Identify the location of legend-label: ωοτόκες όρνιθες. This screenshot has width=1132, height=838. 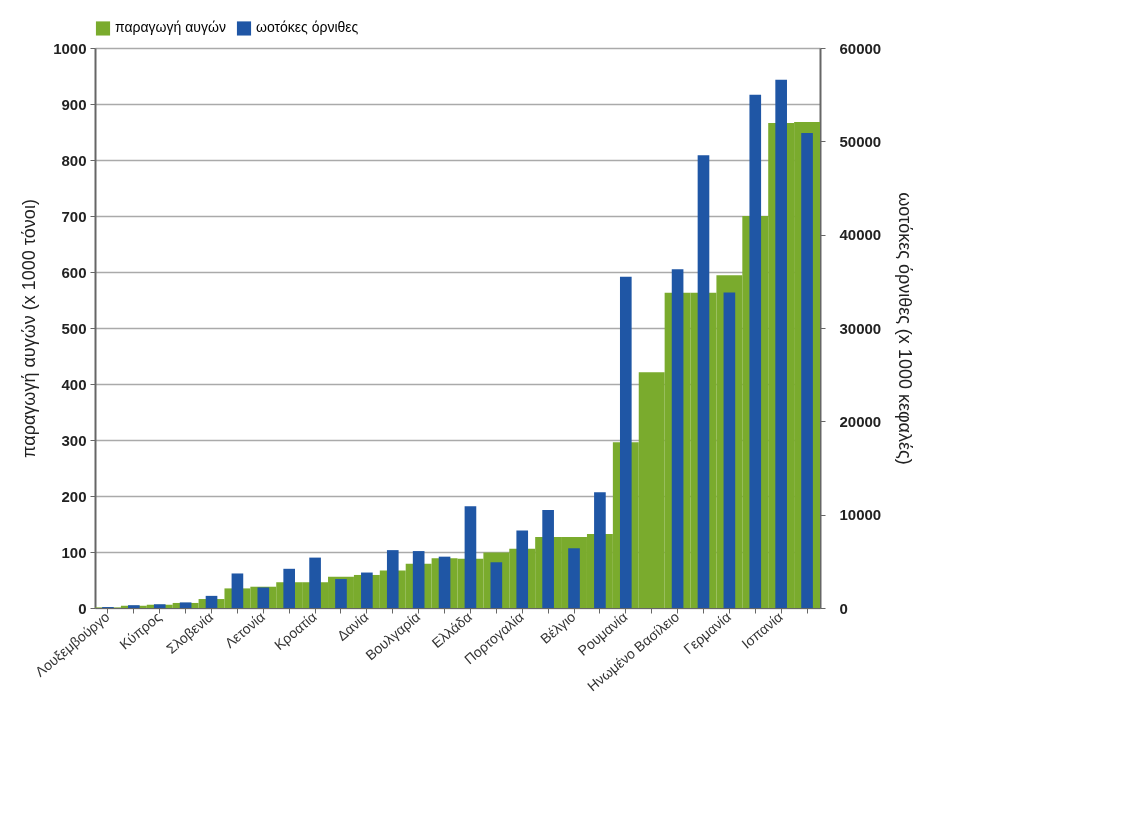
(307, 27).